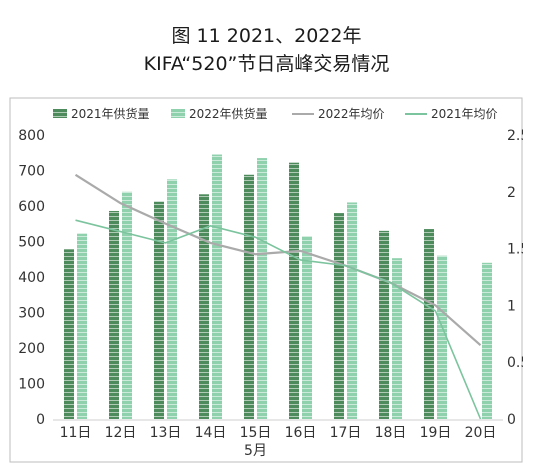  What do you see at coordinates (114, 314) in the screenshot?
I see `bar-2021-12日` at bounding box center [114, 314].